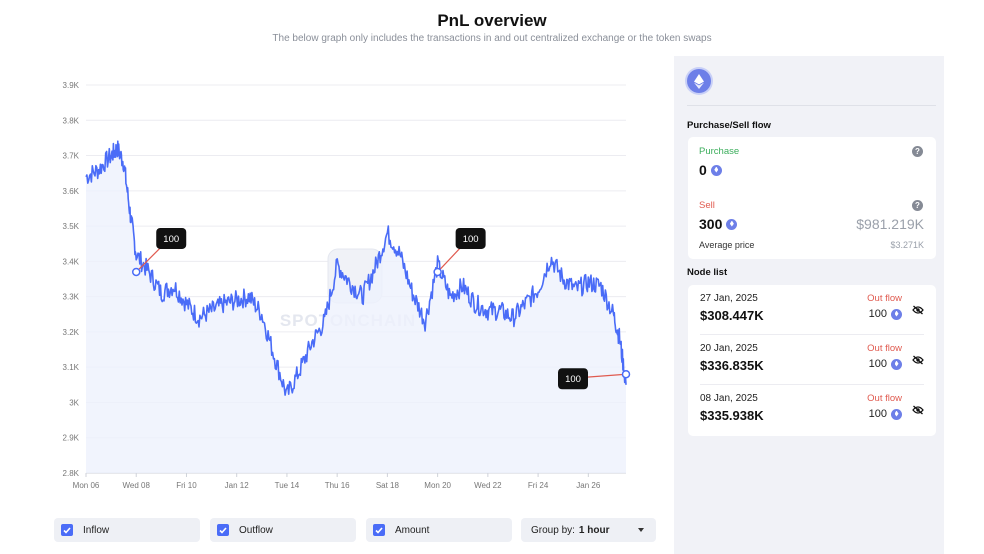  What do you see at coordinates (223, 530) in the screenshot?
I see `outflow-checkbox` at bounding box center [223, 530].